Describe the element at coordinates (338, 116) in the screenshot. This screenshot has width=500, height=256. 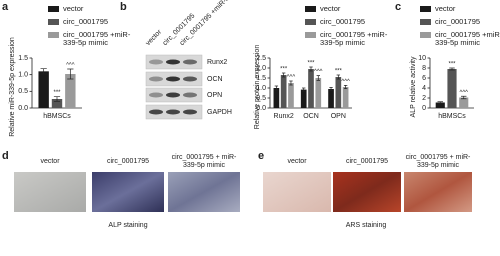
I see `x-tick-label: OPN` at that location.